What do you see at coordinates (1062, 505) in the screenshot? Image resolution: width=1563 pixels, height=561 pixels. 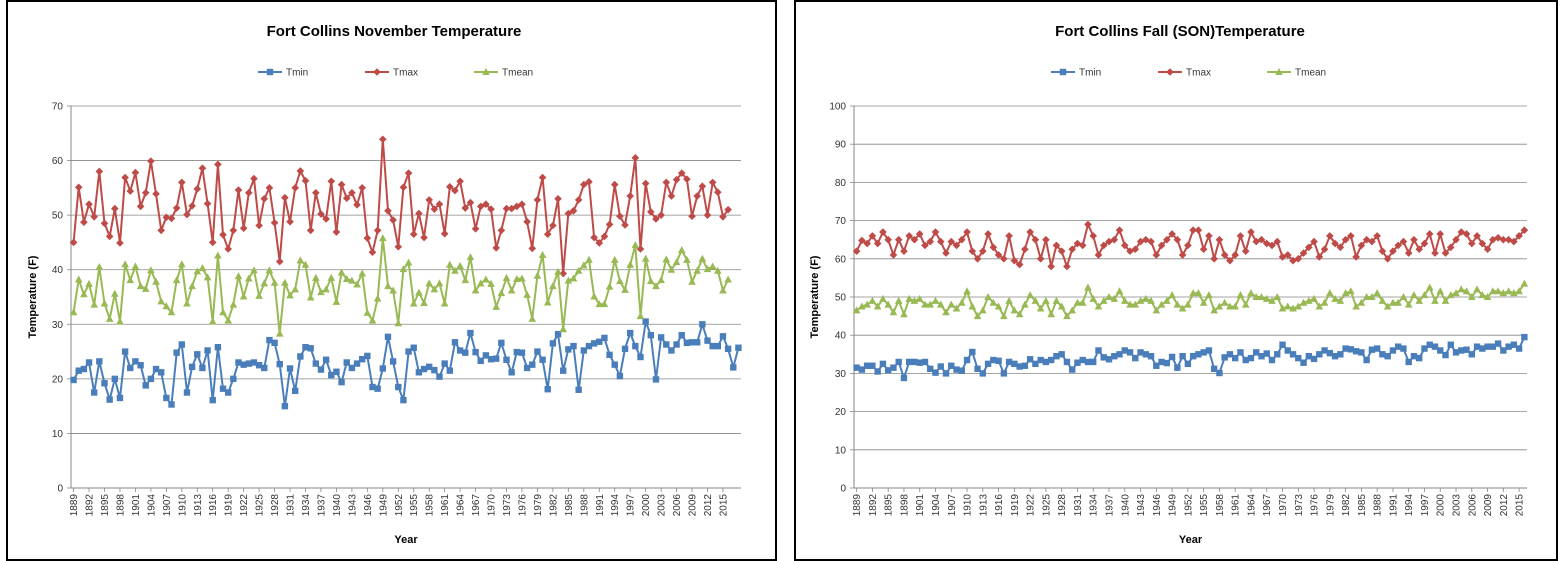 I see `x-tick-label: 1928` at bounding box center [1062, 505].